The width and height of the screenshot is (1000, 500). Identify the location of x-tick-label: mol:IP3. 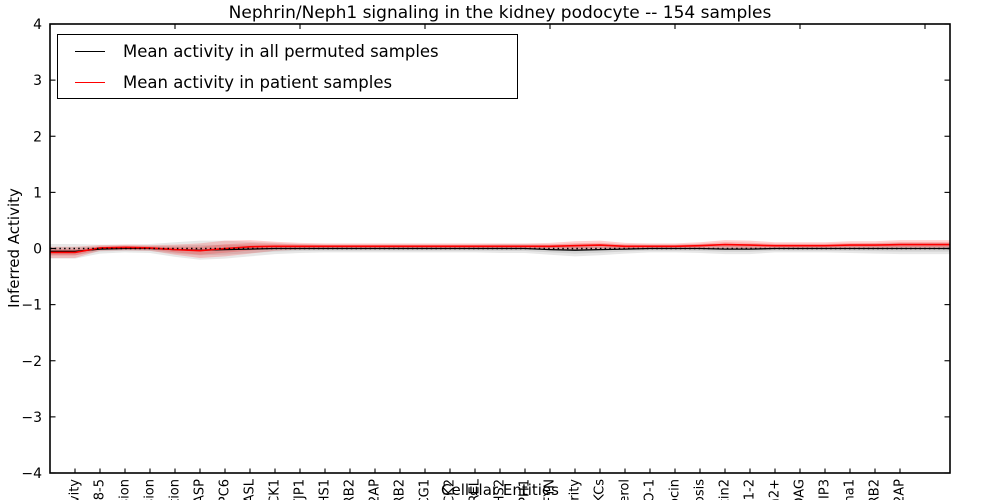
(825, 489).